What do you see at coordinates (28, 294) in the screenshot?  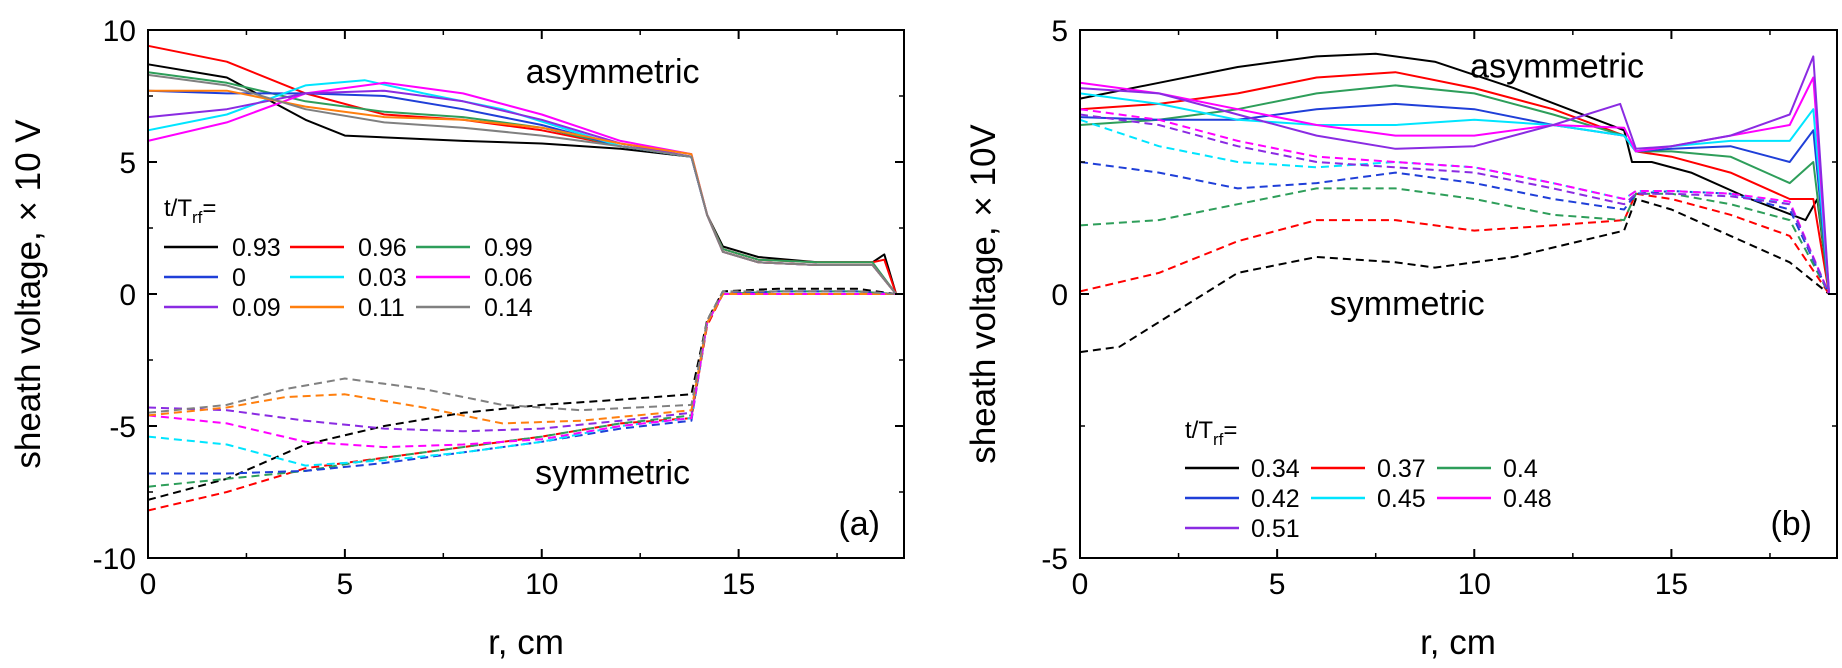 I see `panel-a-y-axis-title: sheath voltage, × 10 V` at bounding box center [28, 294].